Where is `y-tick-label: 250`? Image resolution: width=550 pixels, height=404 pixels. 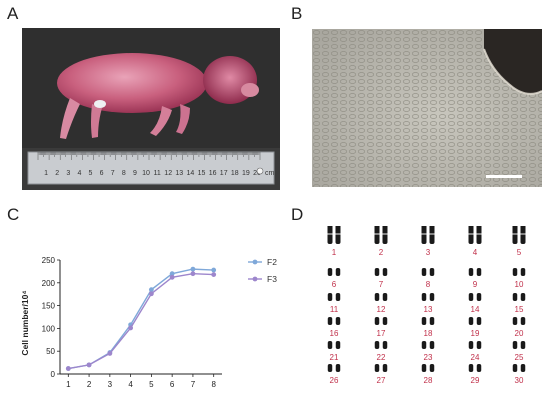
y-tick-label: 250 is located at coordinates (49, 260).